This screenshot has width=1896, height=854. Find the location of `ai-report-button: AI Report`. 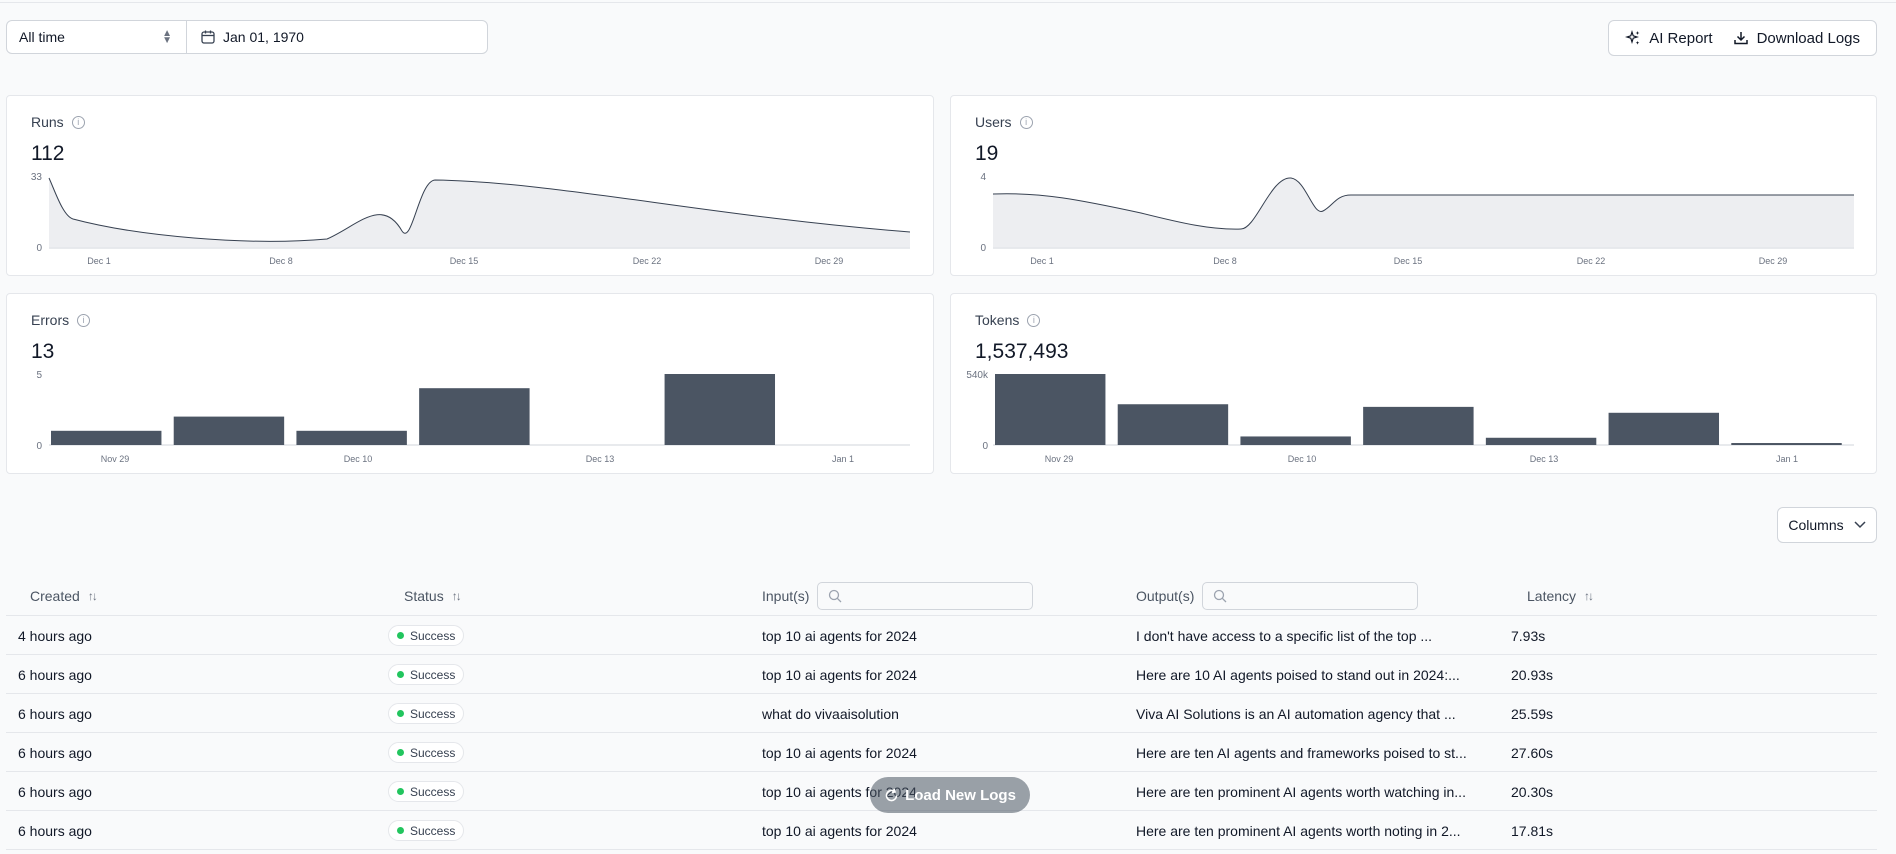

ai-report-button: AI Report is located at coordinates (1668, 38).